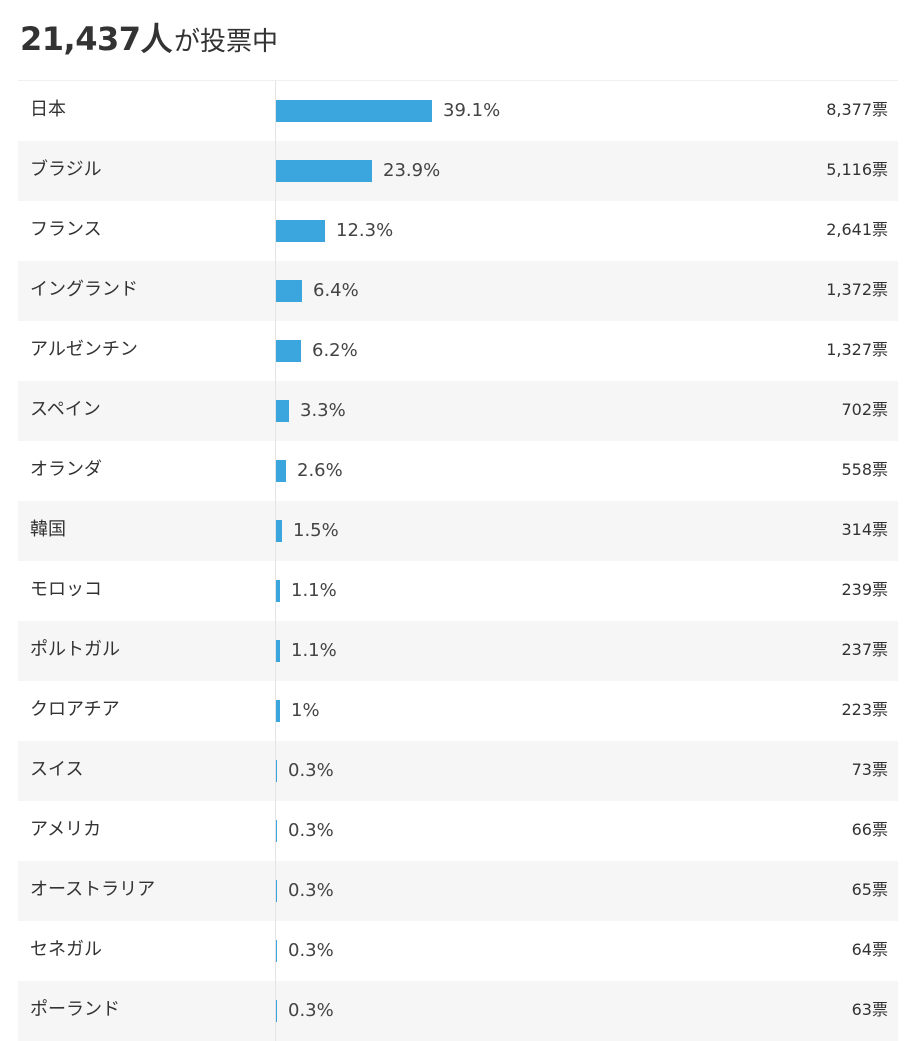 The height and width of the screenshot is (1041, 913). I want to click on country-label: 日本, so click(48, 109).